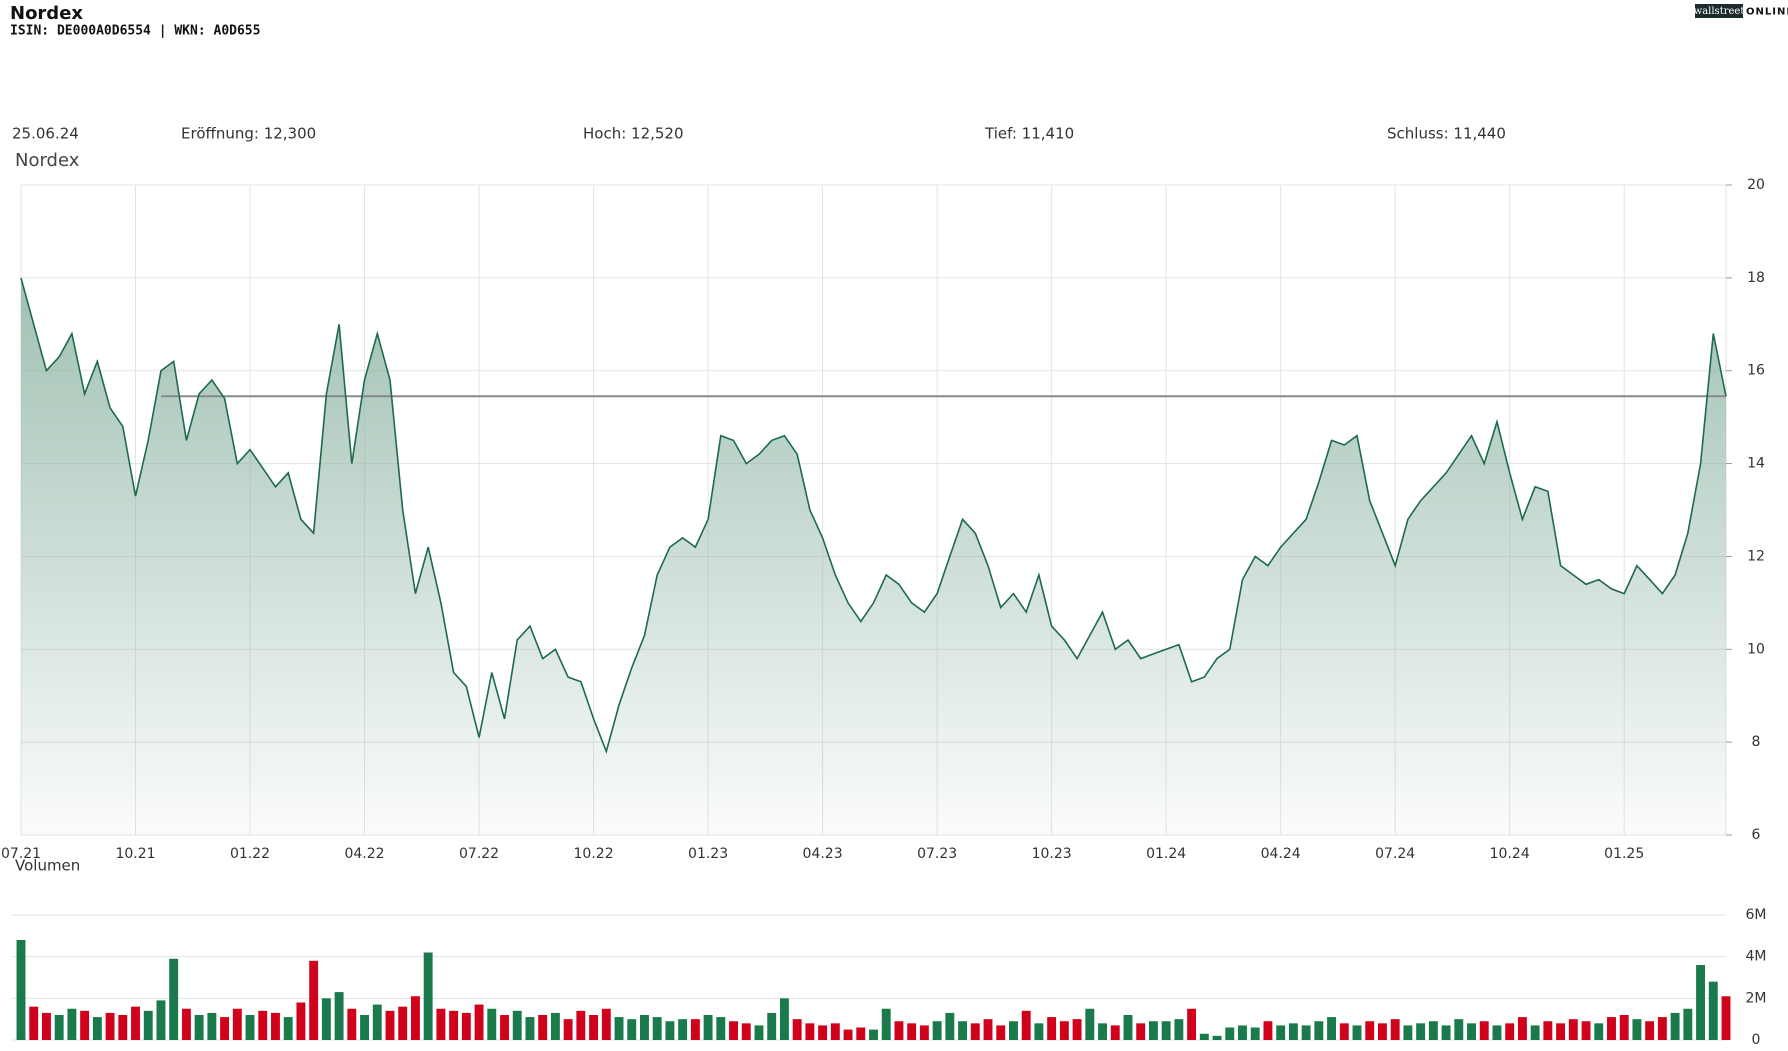  What do you see at coordinates (1624, 854) in the screenshot?
I see `x-tick-label: 01.25` at bounding box center [1624, 854].